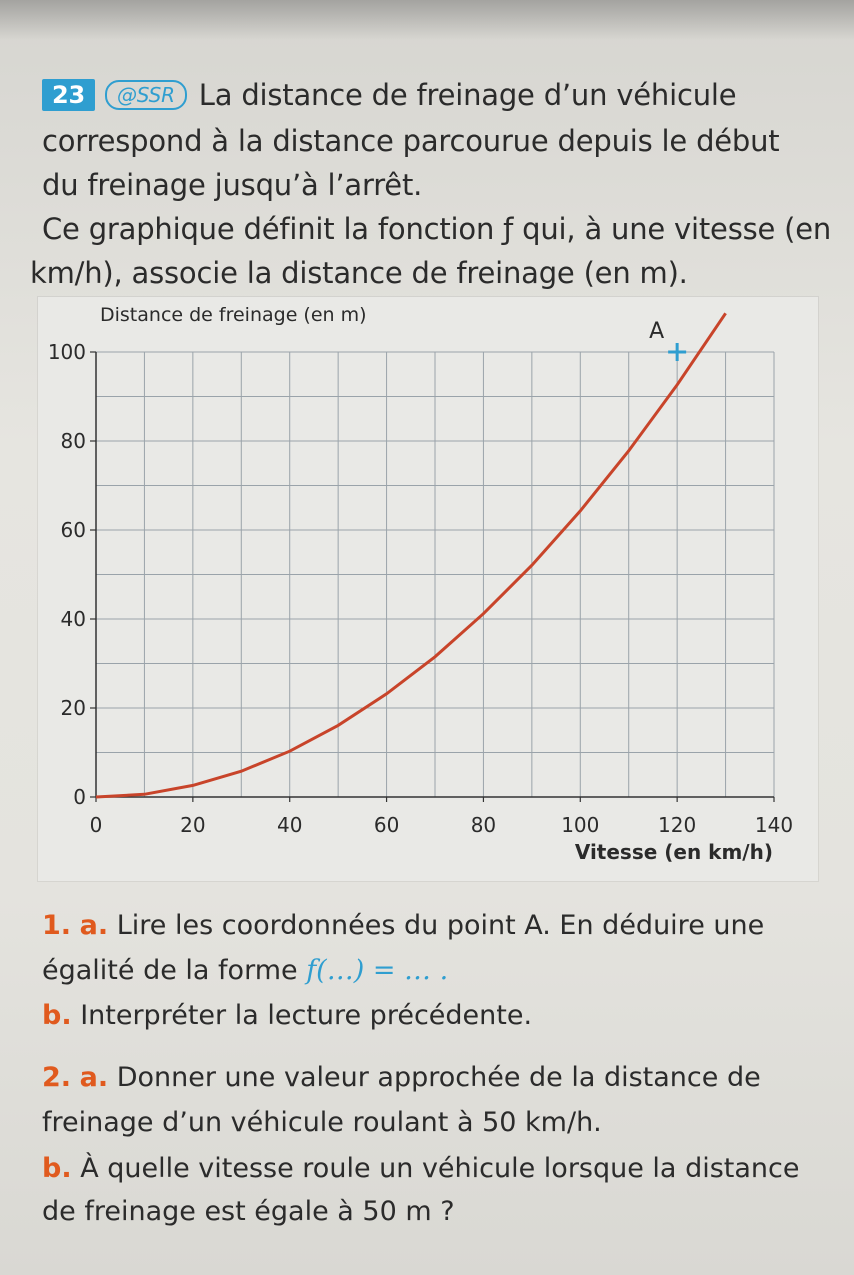 The height and width of the screenshot is (1275, 854). What do you see at coordinates (232, 185) in the screenshot?
I see `intro-line-3: du freinage jusqu’à l’arrêt.` at bounding box center [232, 185].